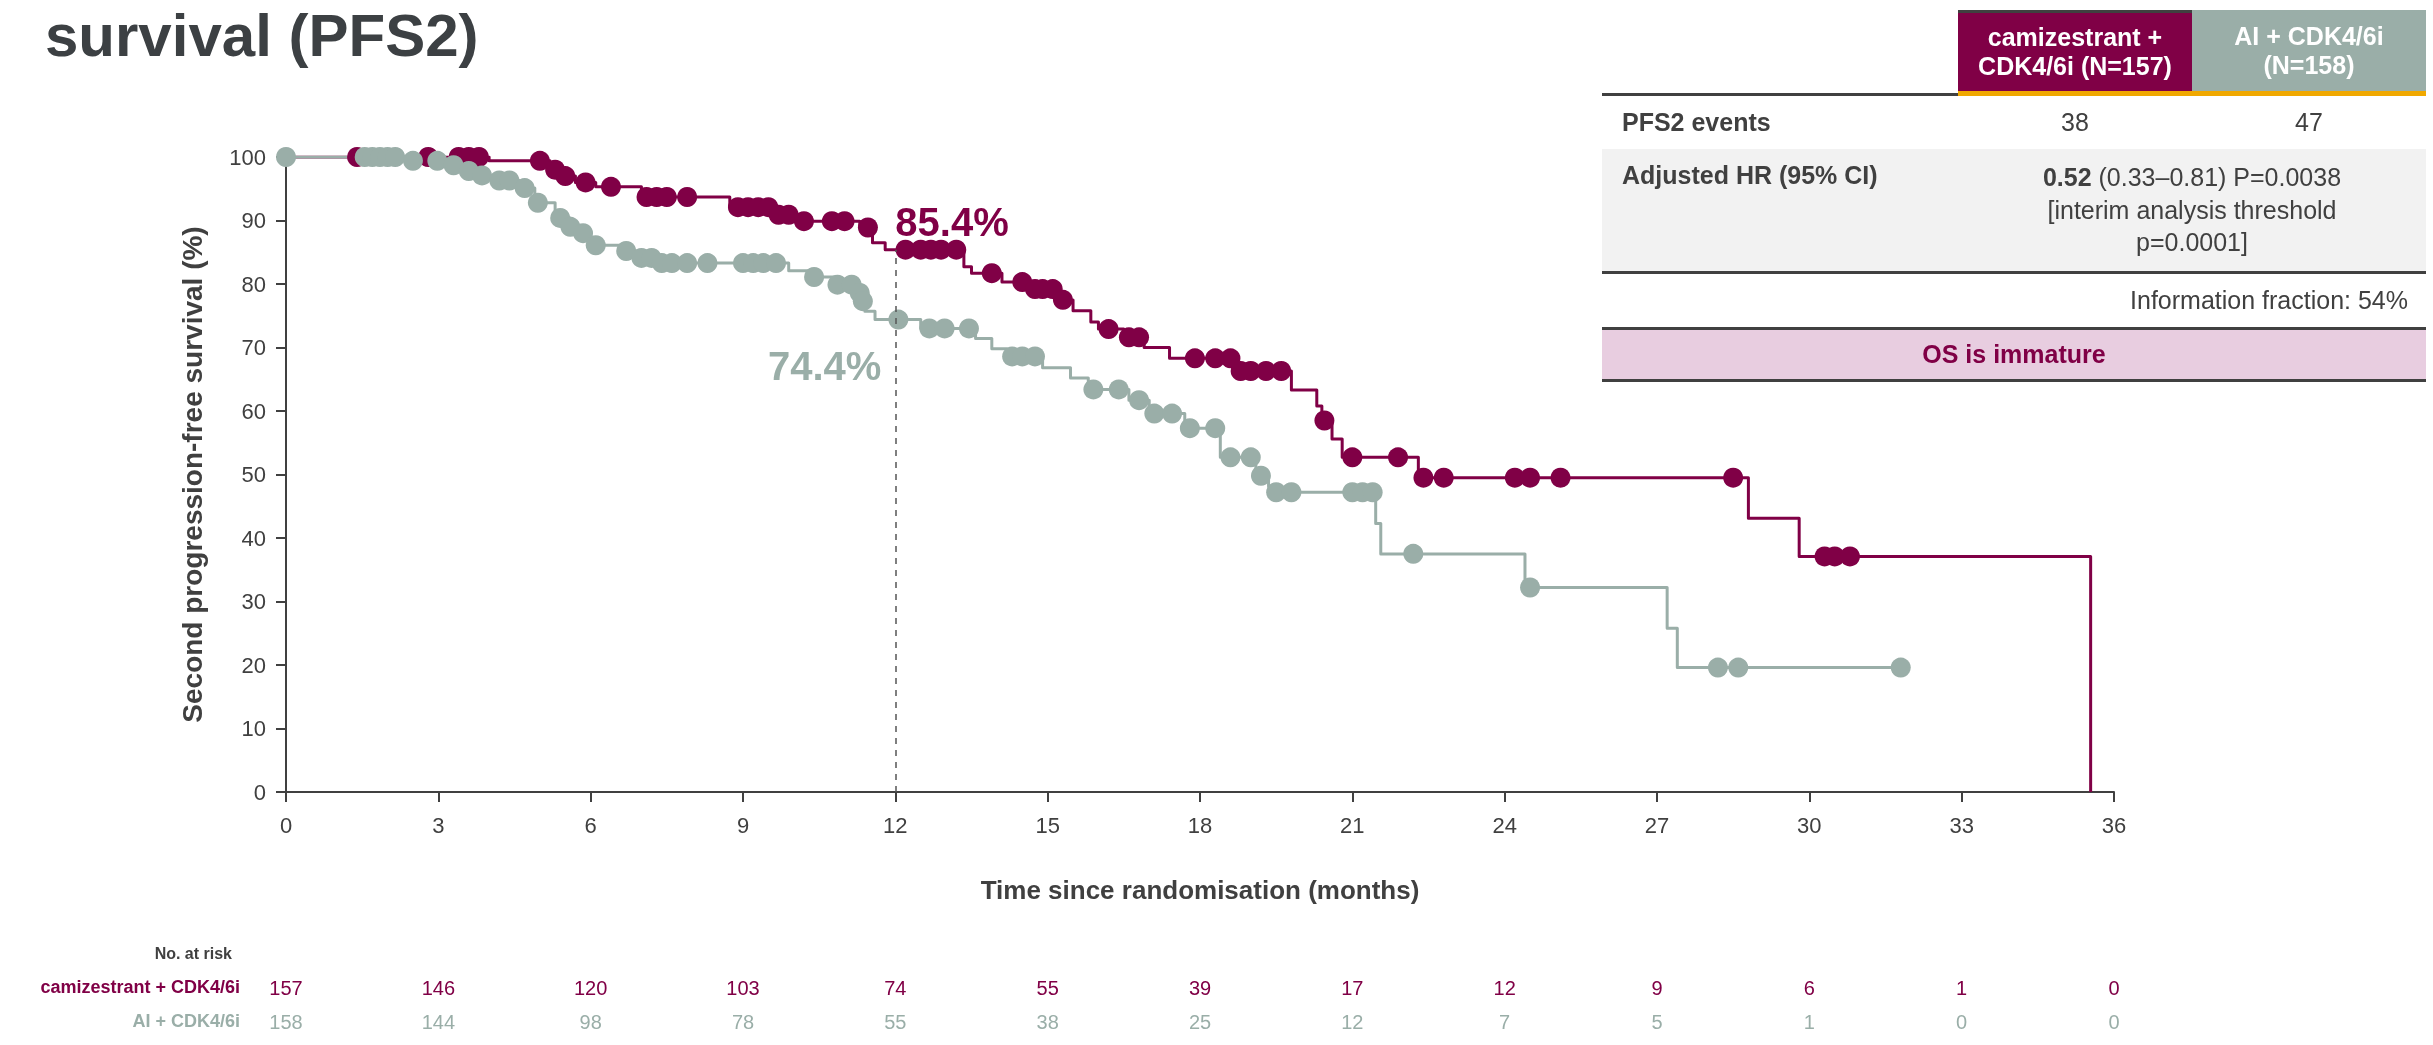 The image size is (2433, 1045). I want to click on x-tick-label: 21, so click(1352, 825).